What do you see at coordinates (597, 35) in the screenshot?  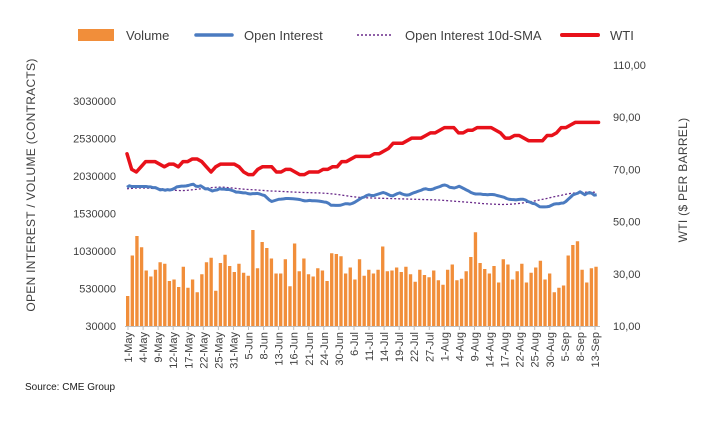 I see `legend-item-wti: WTI` at bounding box center [597, 35].